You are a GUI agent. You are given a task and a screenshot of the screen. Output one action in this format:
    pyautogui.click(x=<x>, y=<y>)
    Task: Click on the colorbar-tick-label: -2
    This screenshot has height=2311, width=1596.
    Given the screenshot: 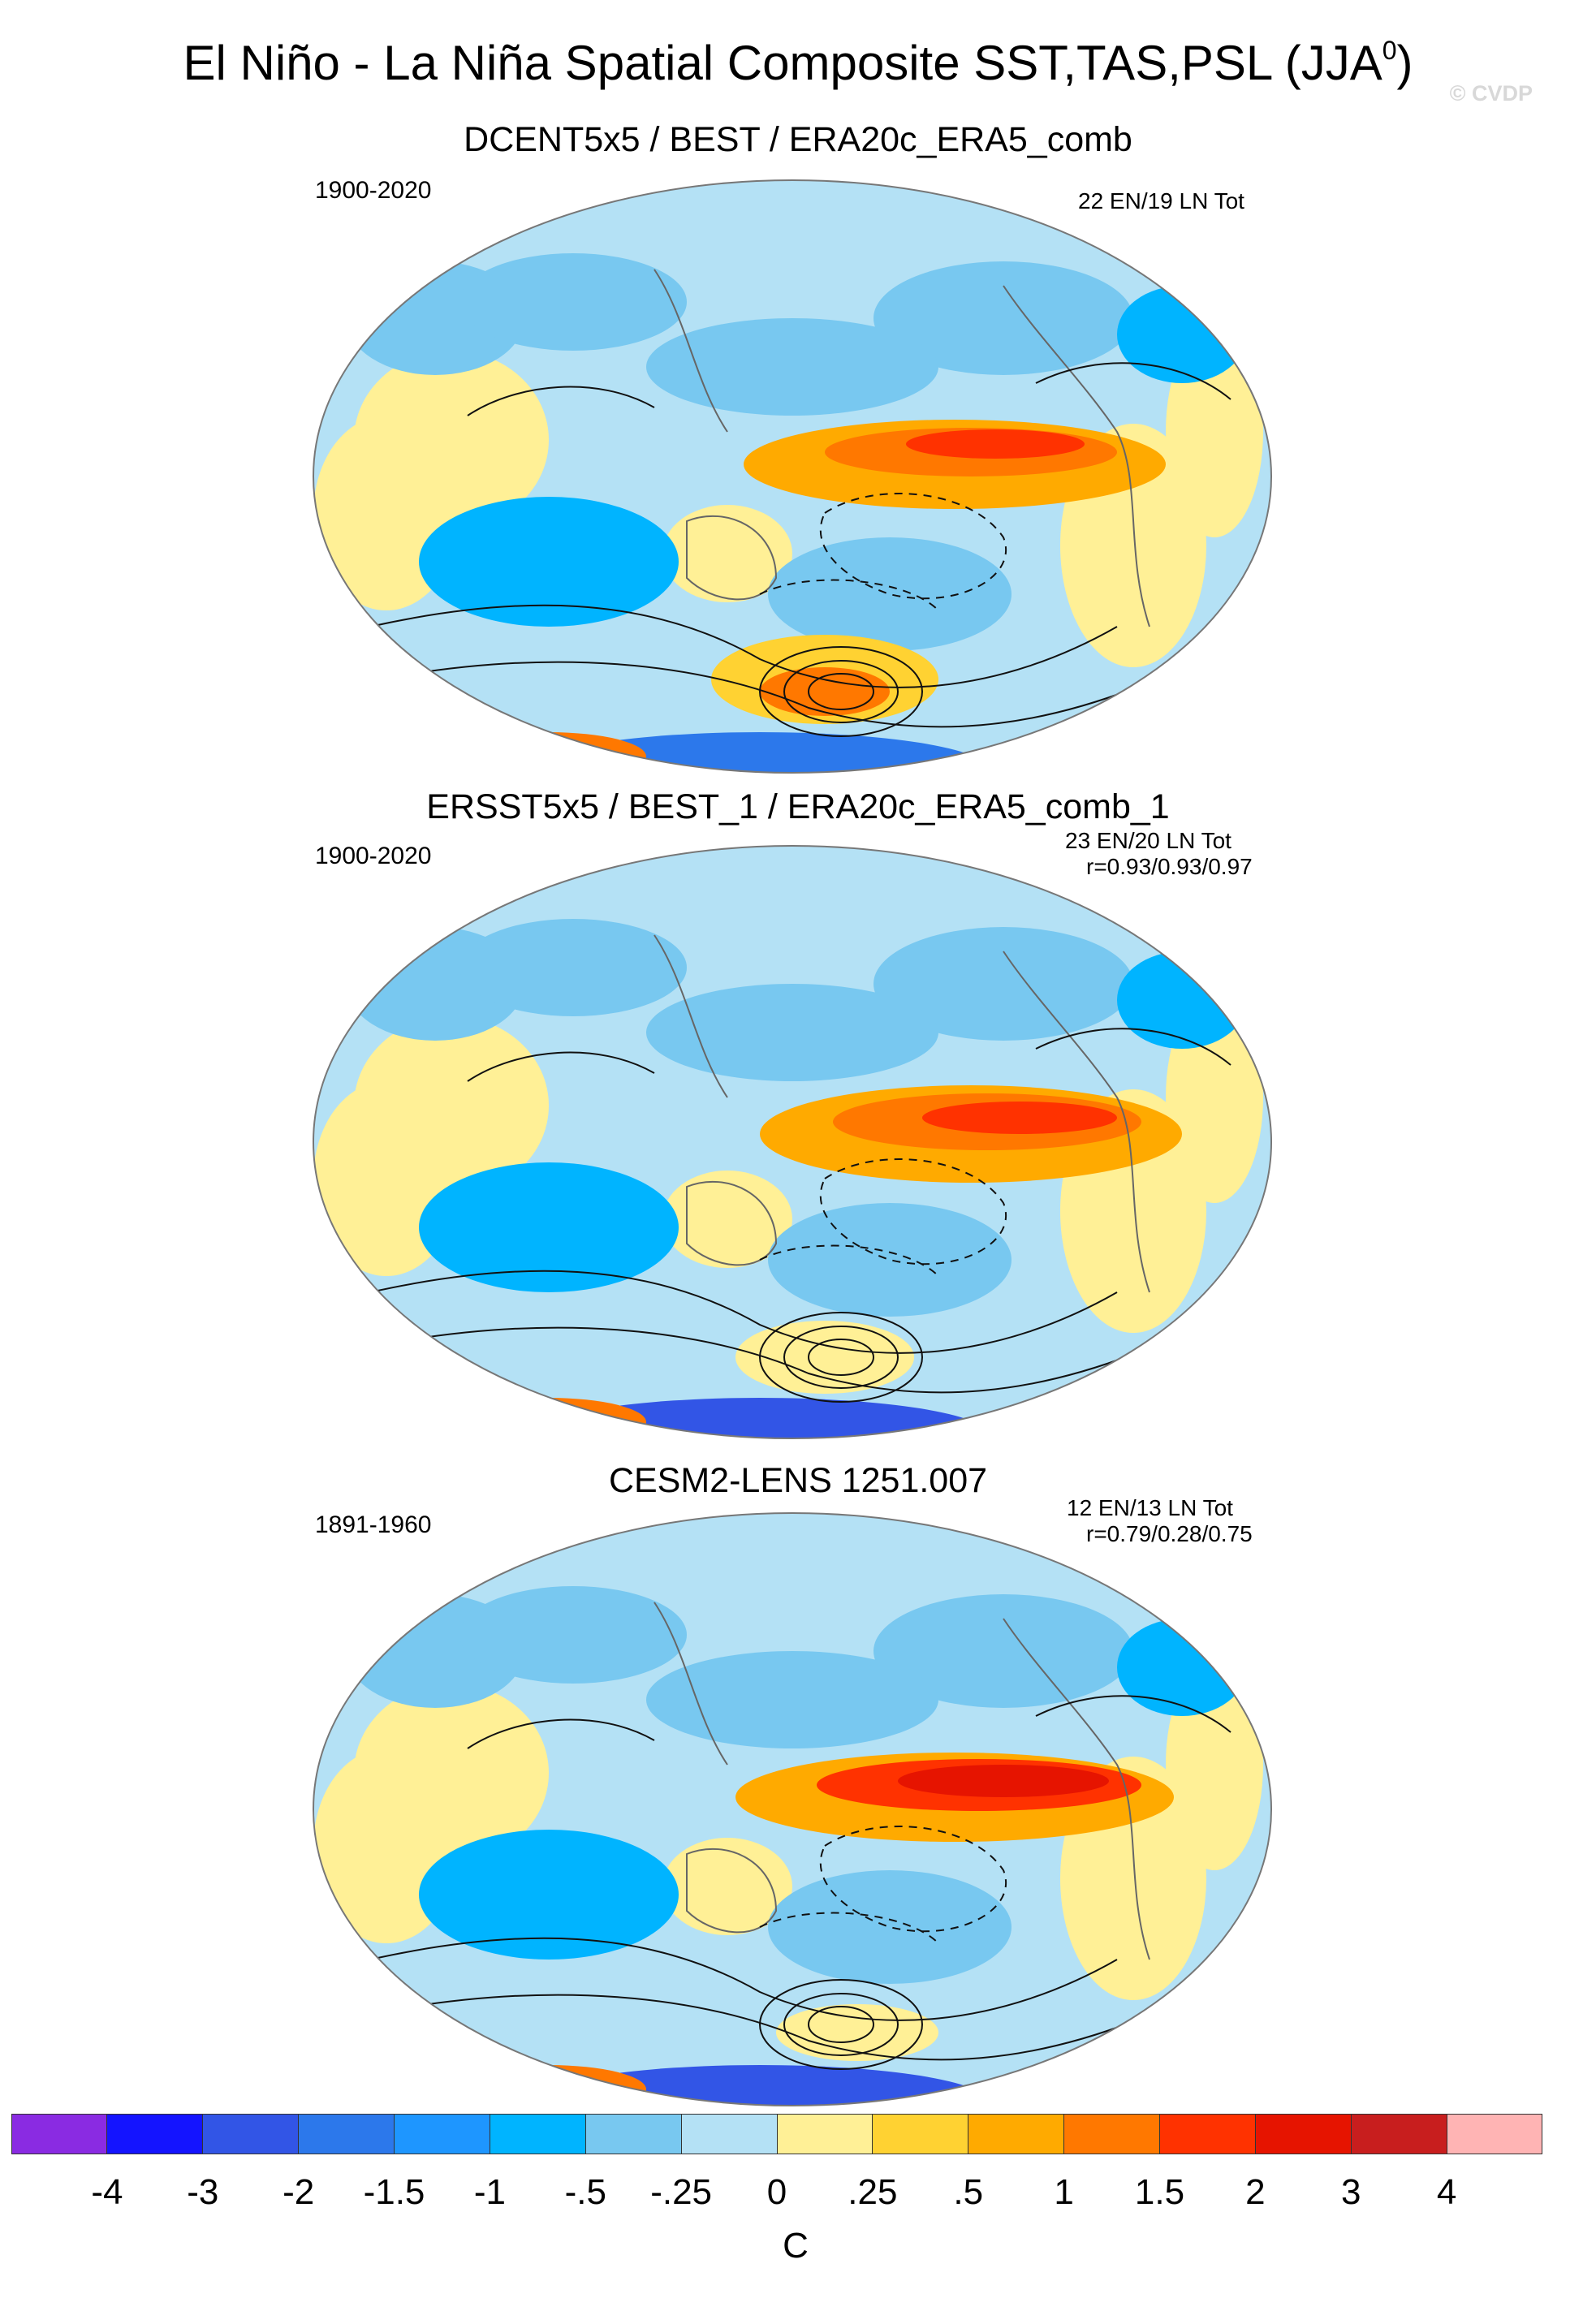 What is the action you would take?
    pyautogui.click(x=299, y=2192)
    